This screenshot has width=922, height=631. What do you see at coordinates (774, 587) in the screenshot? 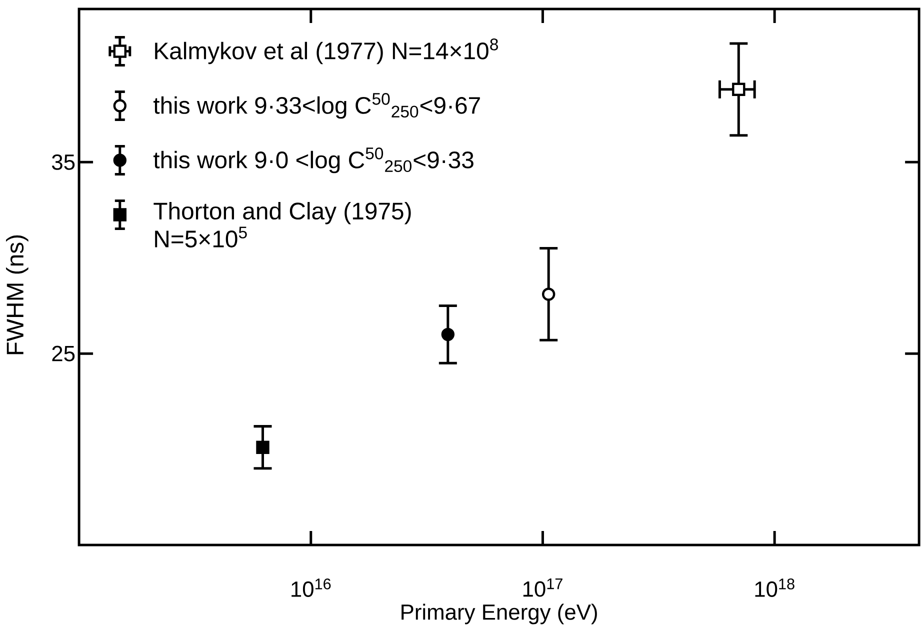
I see `x-tick-label: 10$^{18}$` at bounding box center [774, 587].